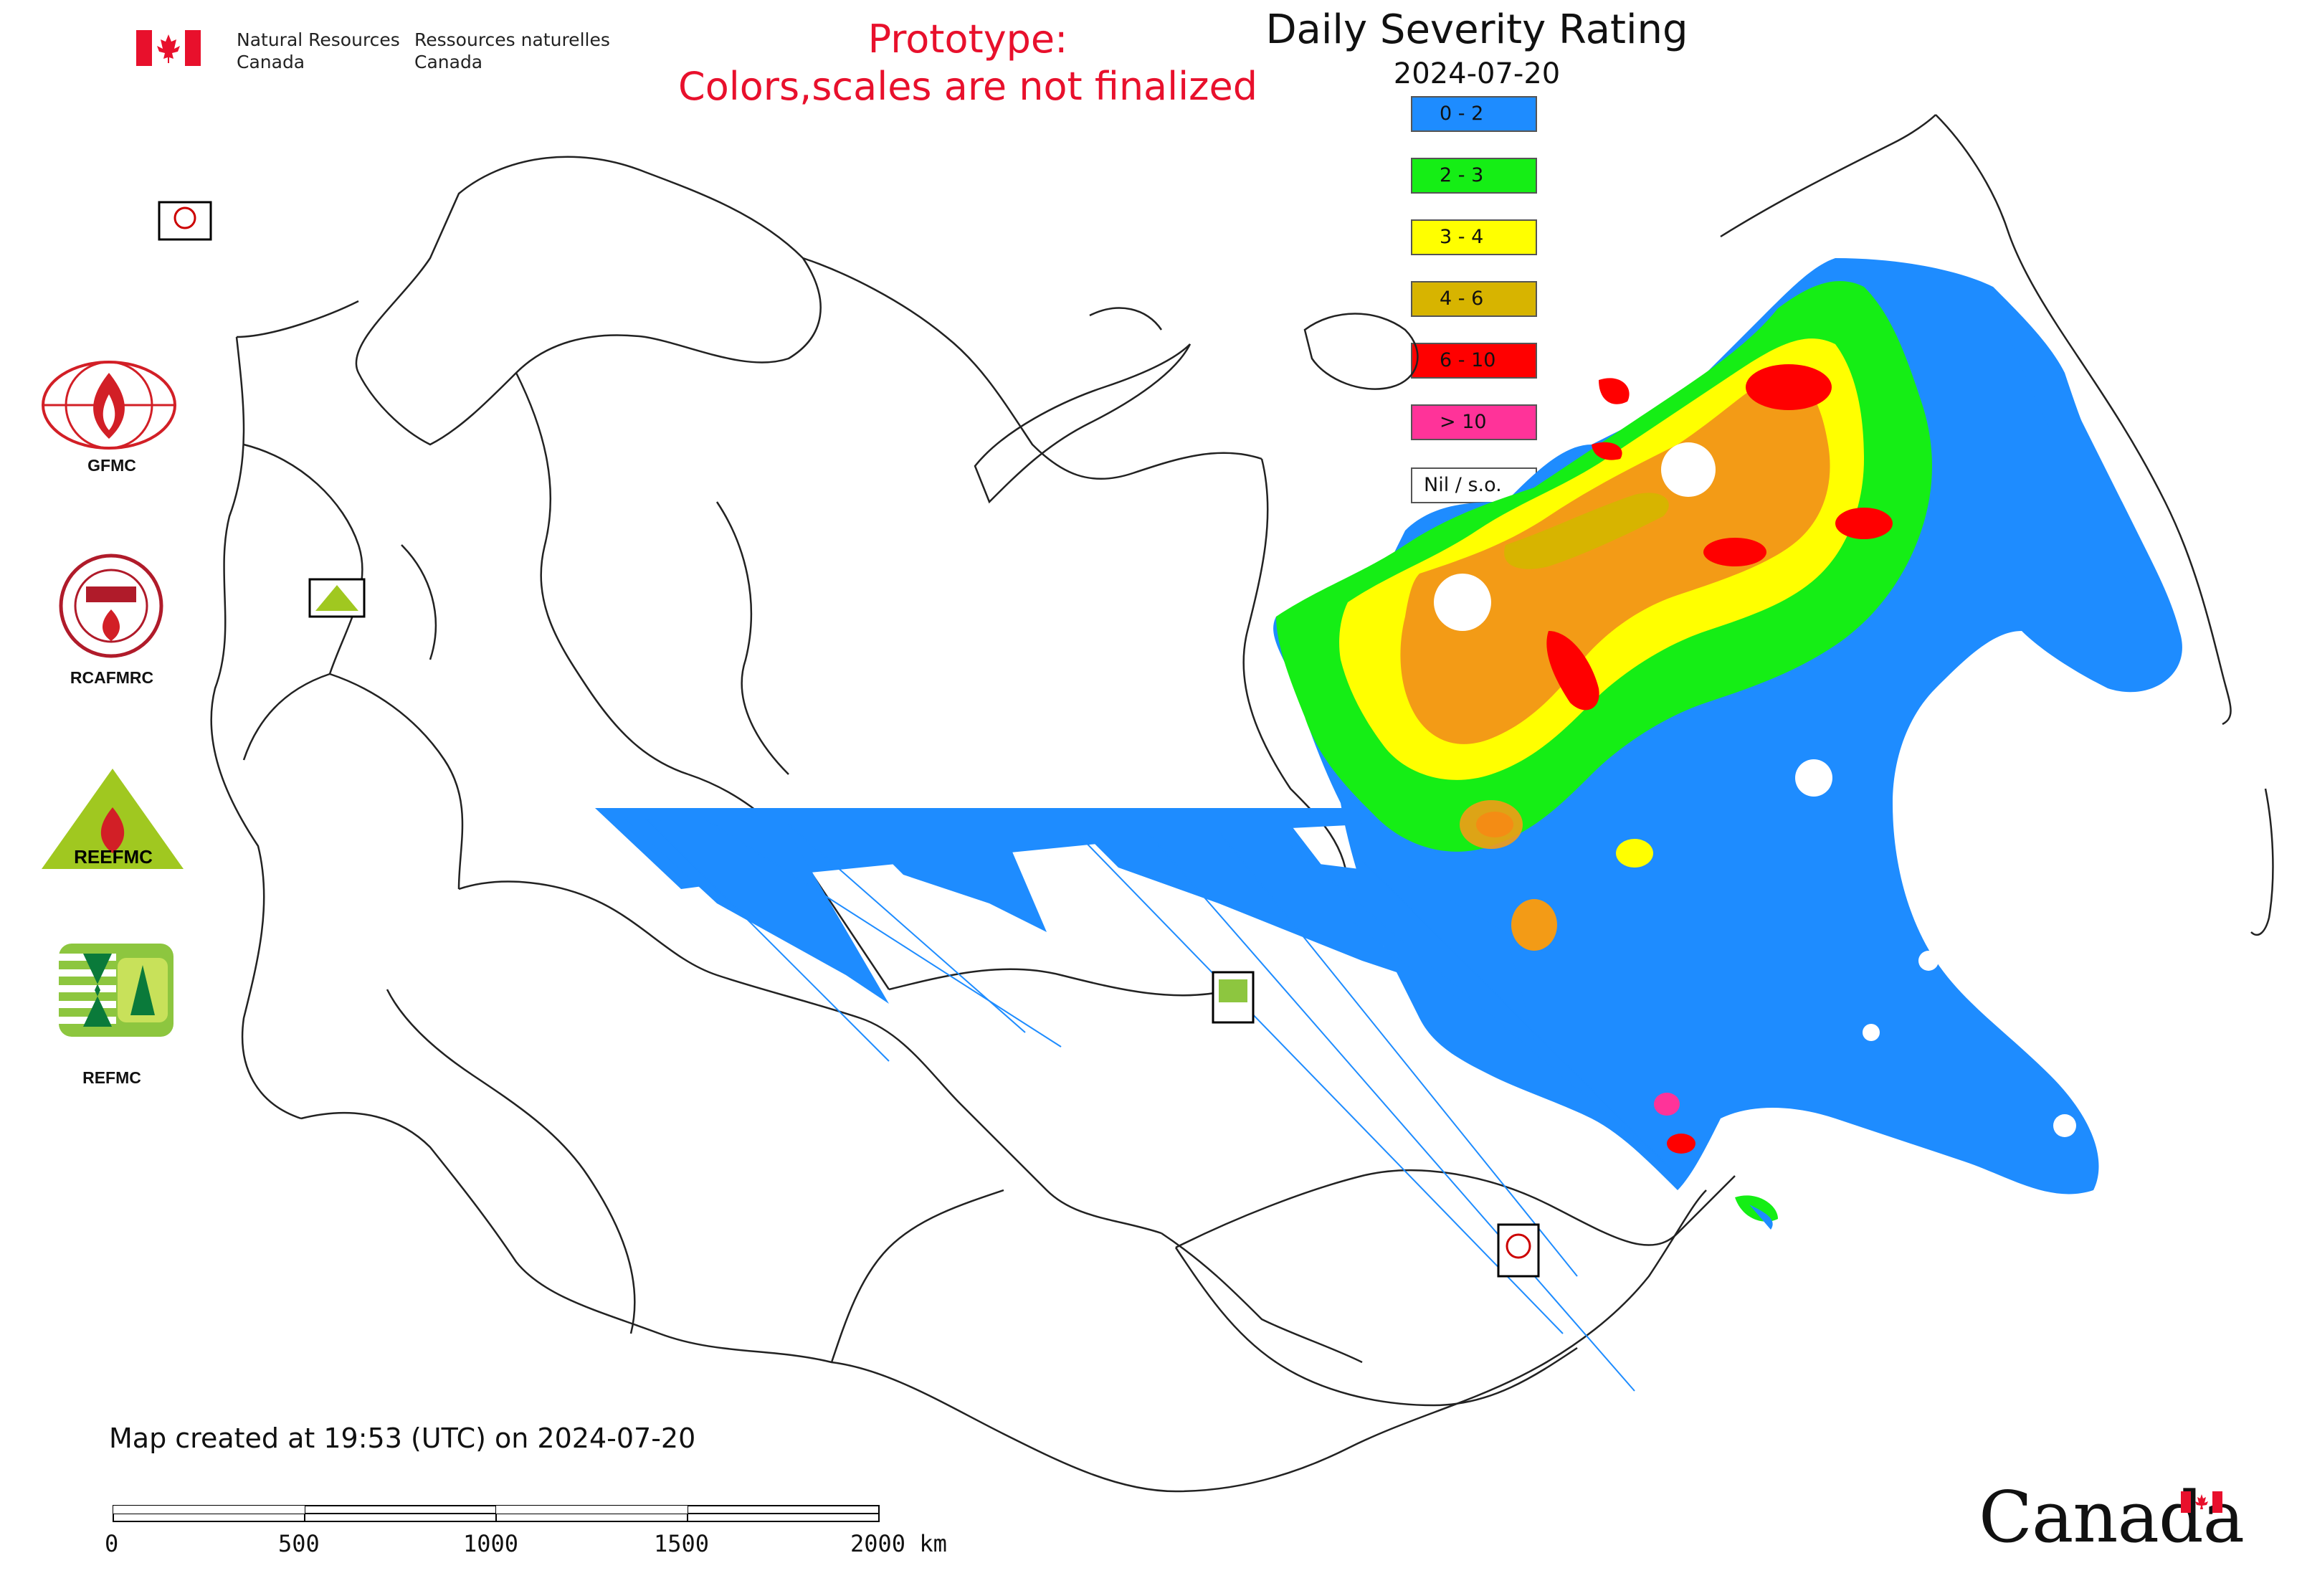 The image size is (2302, 1596). What do you see at coordinates (2201, 1502) in the screenshot?
I see `canada-wordmark-flag-icon` at bounding box center [2201, 1502].